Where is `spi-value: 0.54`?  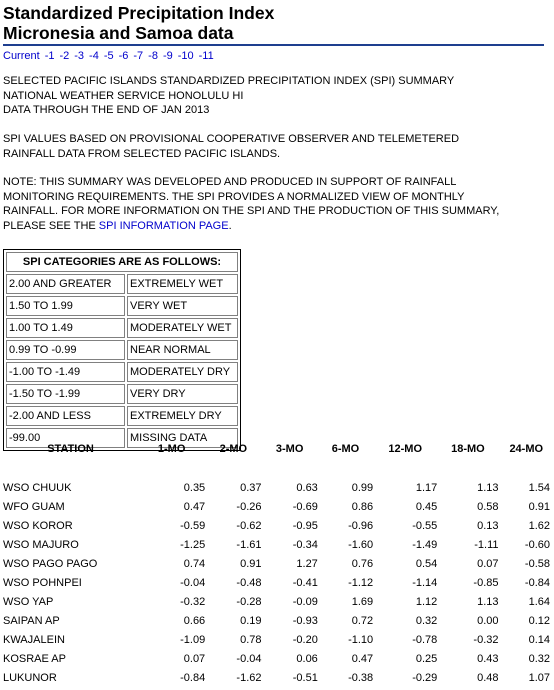
spi-value: 0.54 is located at coordinates (426, 563).